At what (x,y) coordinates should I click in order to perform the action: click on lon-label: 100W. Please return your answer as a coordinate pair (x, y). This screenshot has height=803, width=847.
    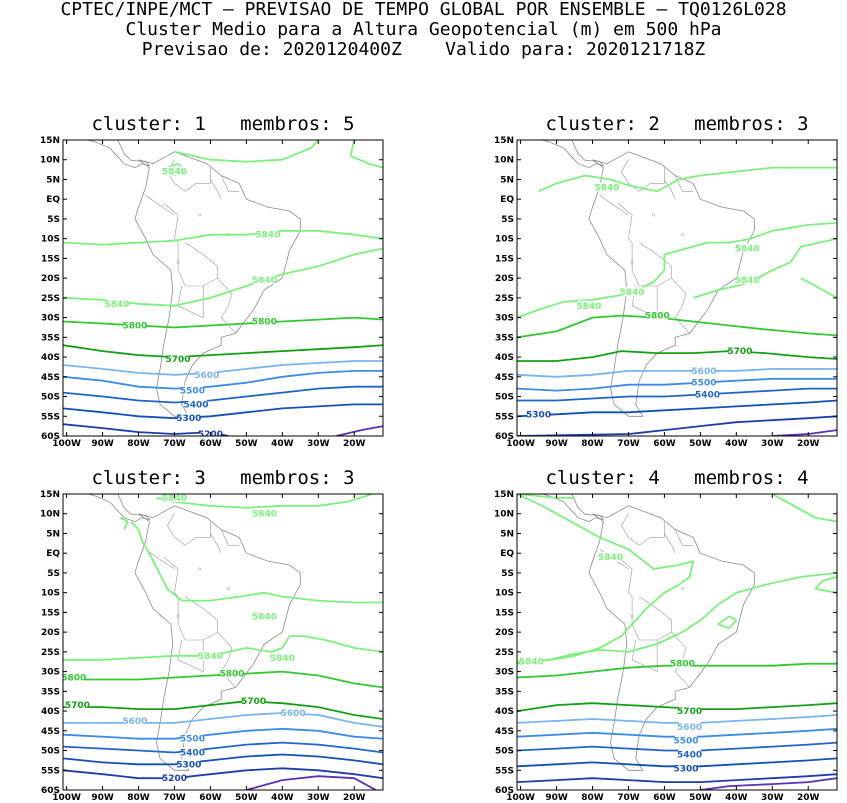
    Looking at the image, I should click on (520, 798).